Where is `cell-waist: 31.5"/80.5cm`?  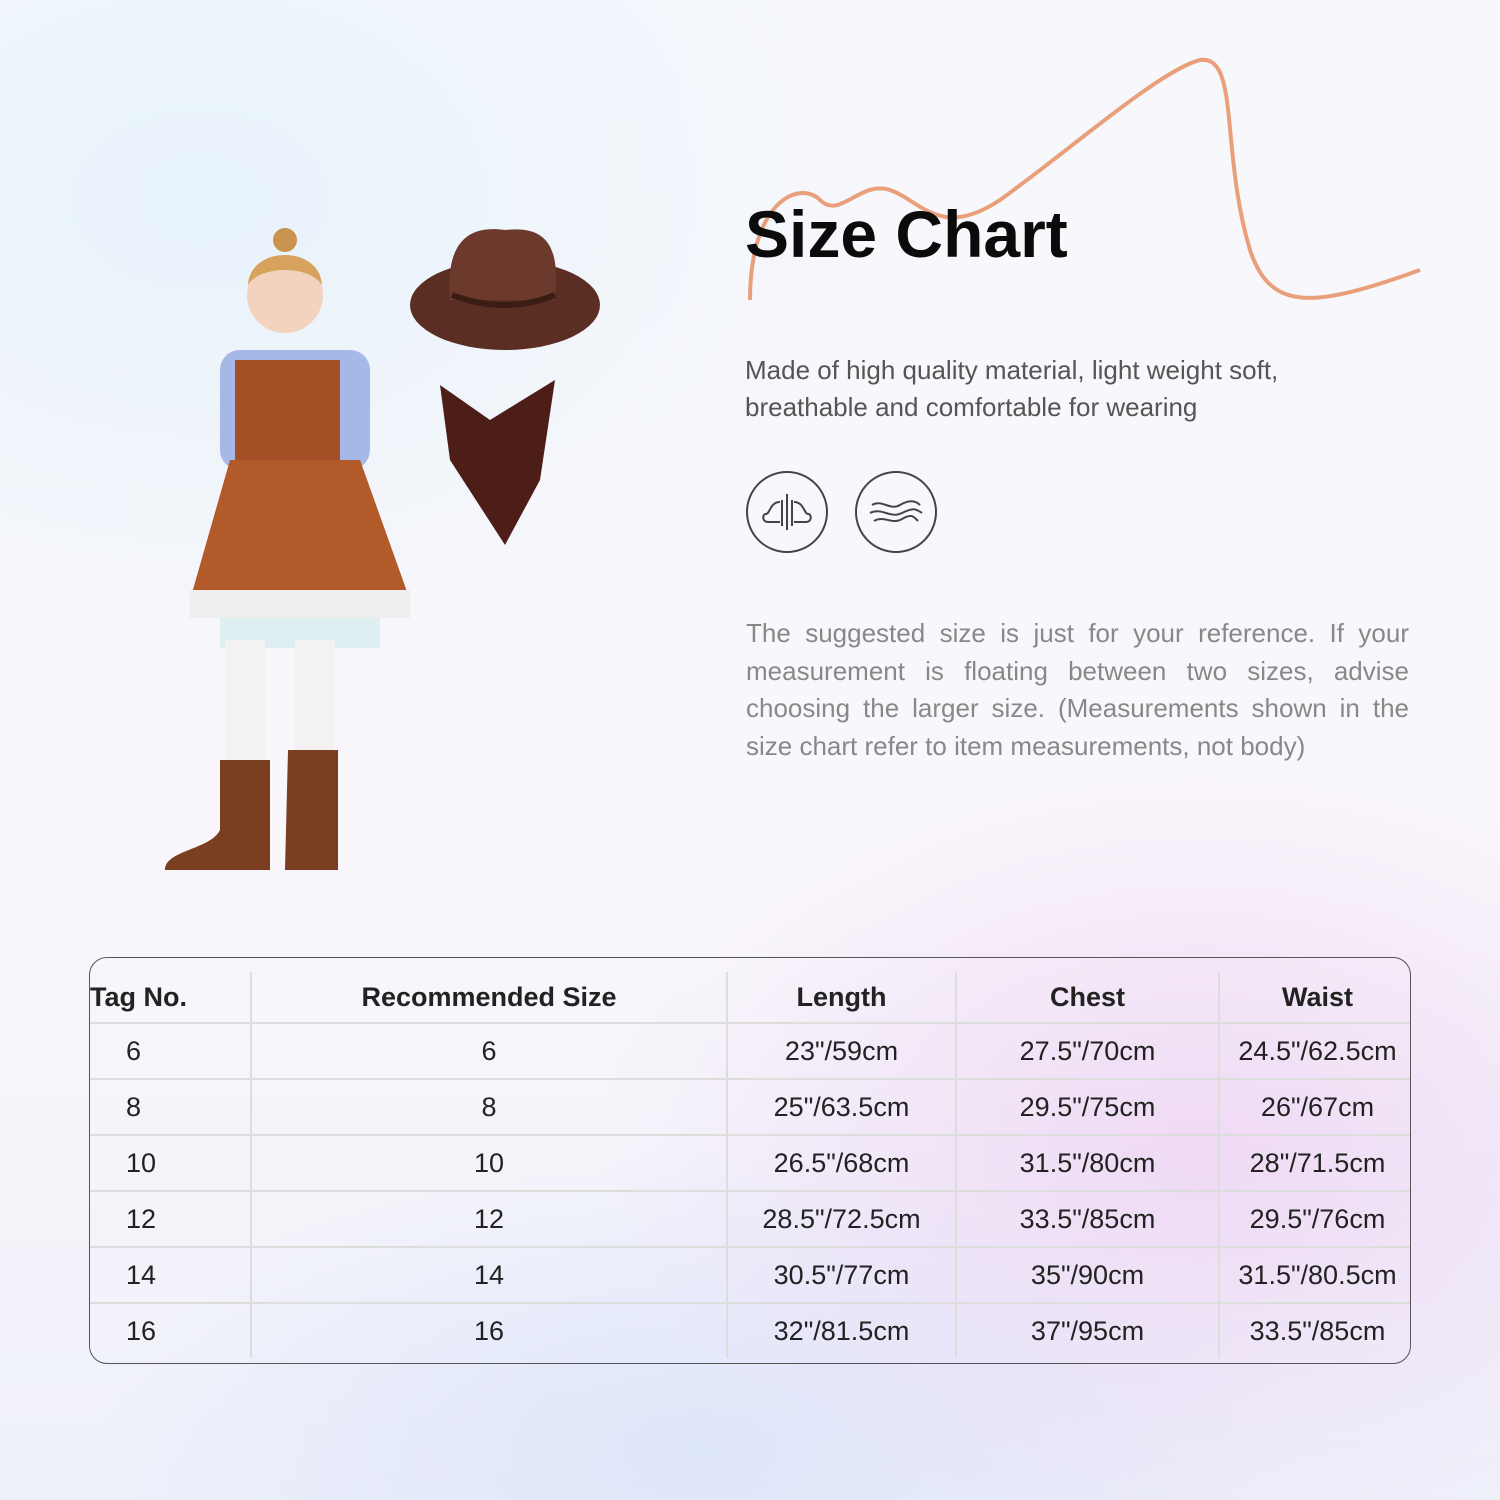 cell-waist: 31.5"/80.5cm is located at coordinates (1314, 1275).